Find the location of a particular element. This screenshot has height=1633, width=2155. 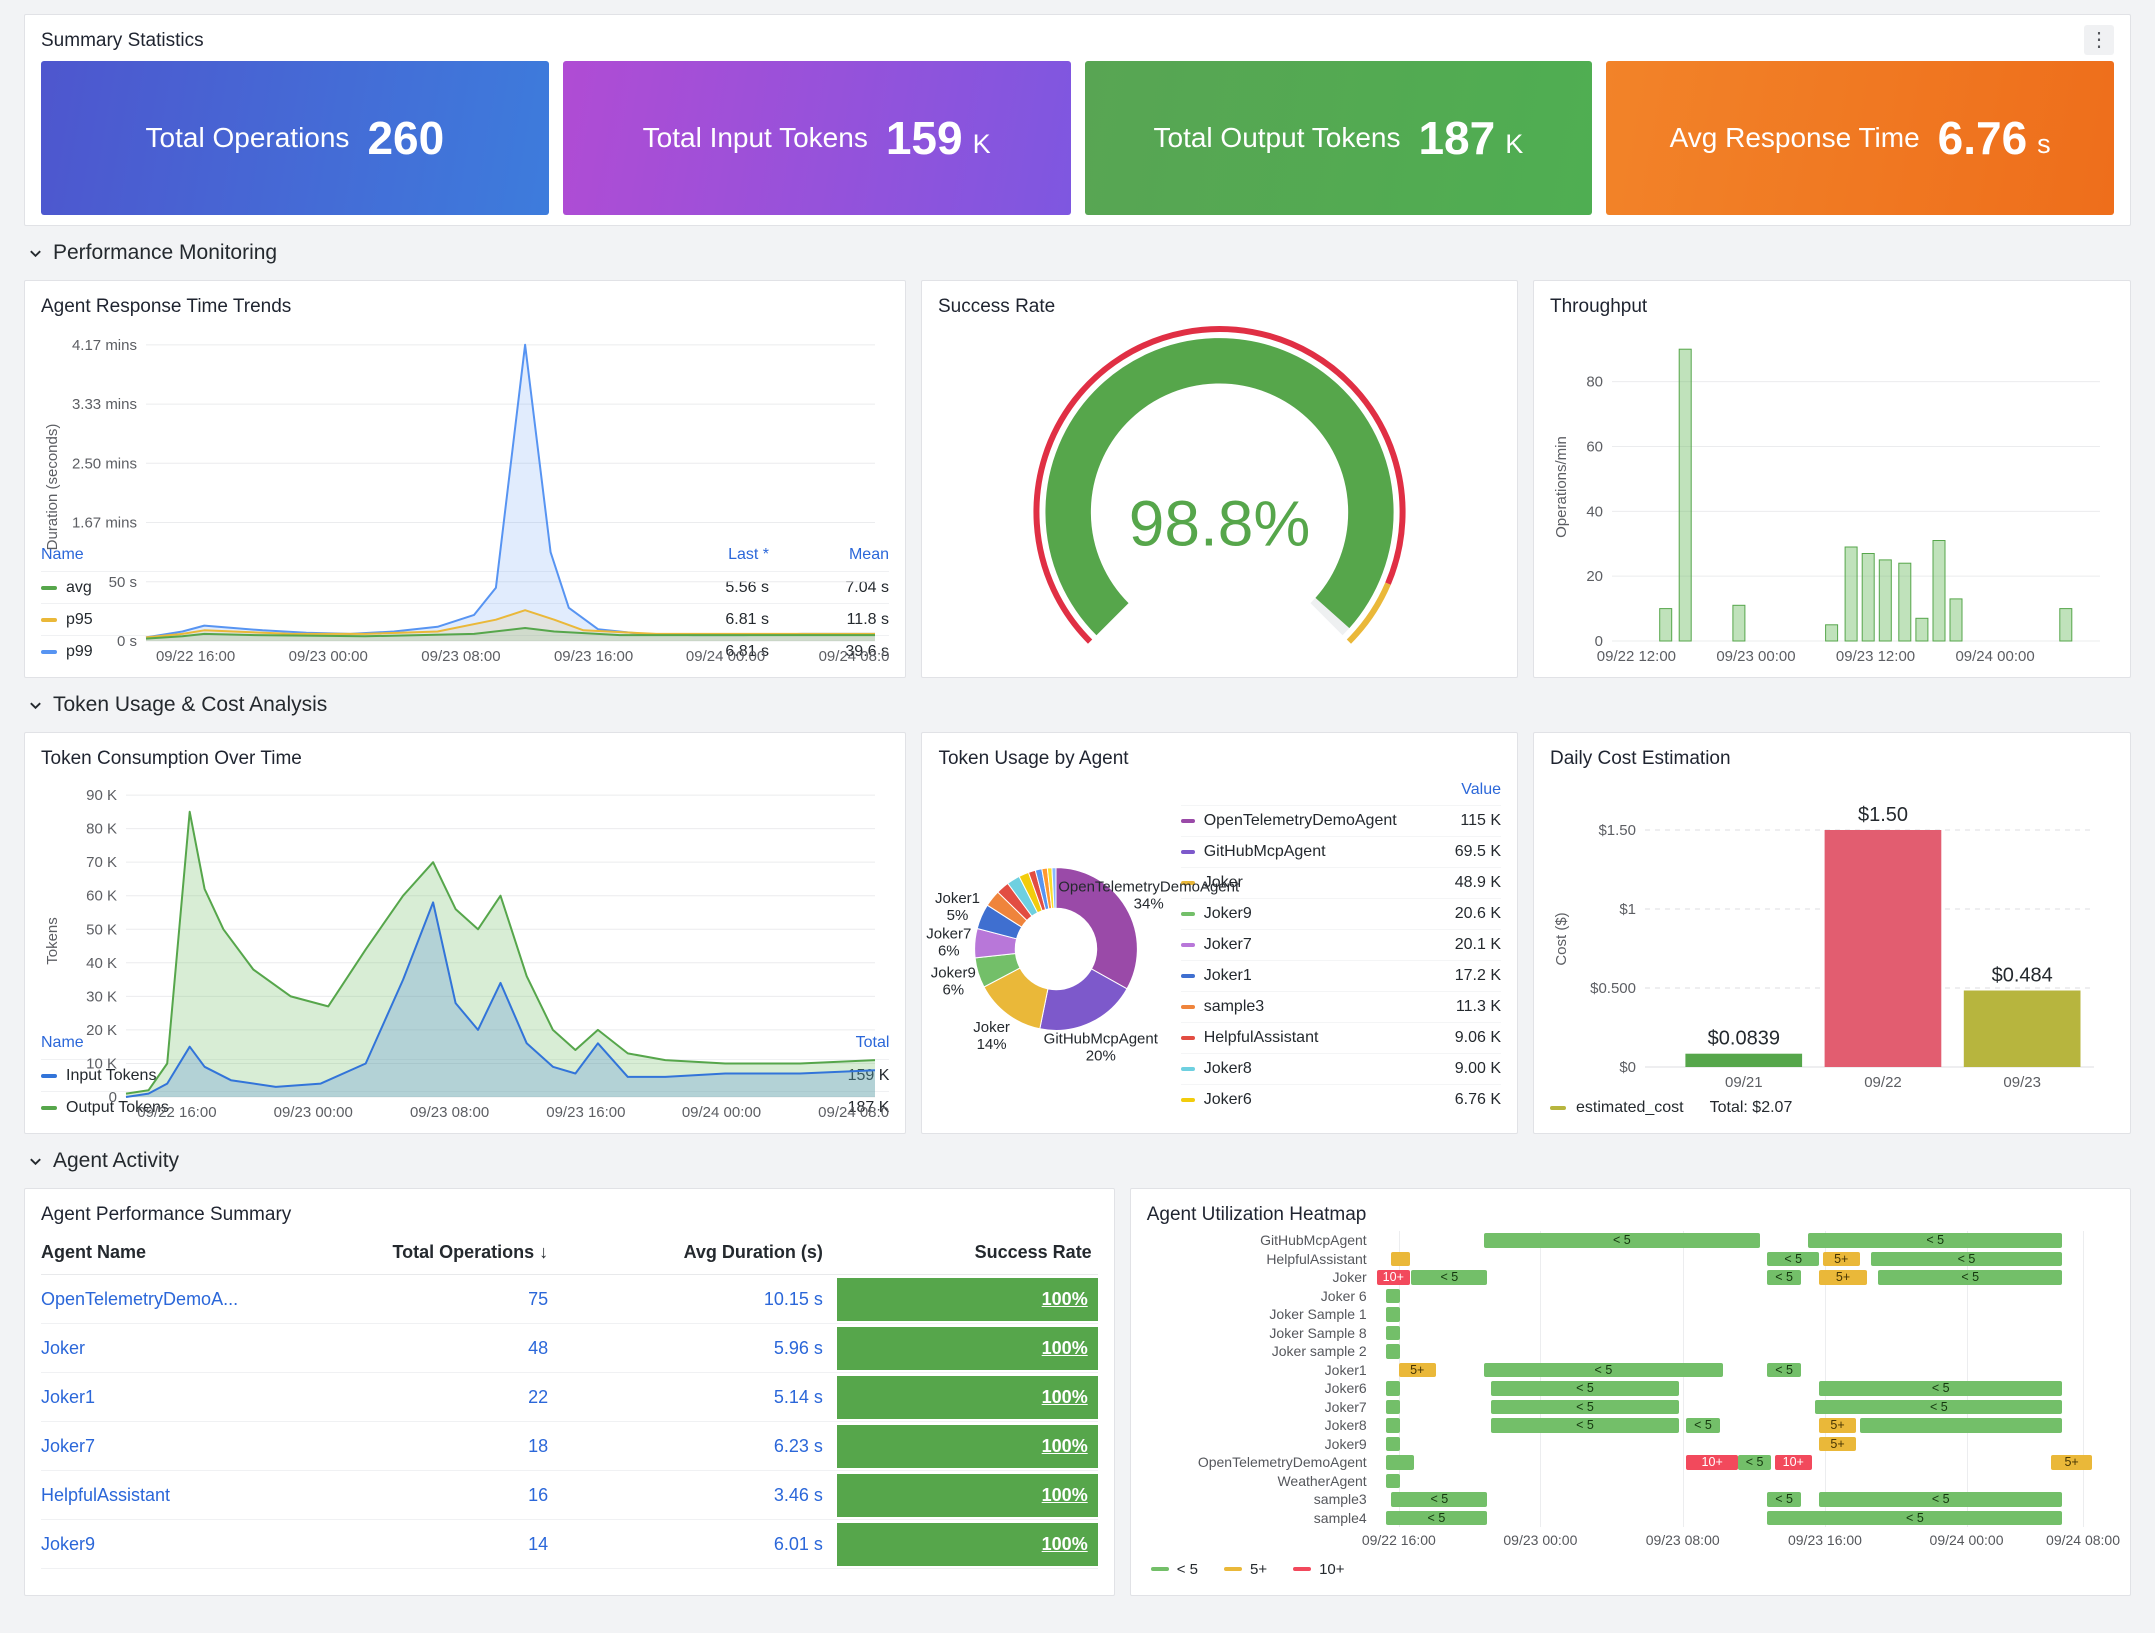

agent-name-link: HelpfulAssistant is located at coordinates (106, 1494).